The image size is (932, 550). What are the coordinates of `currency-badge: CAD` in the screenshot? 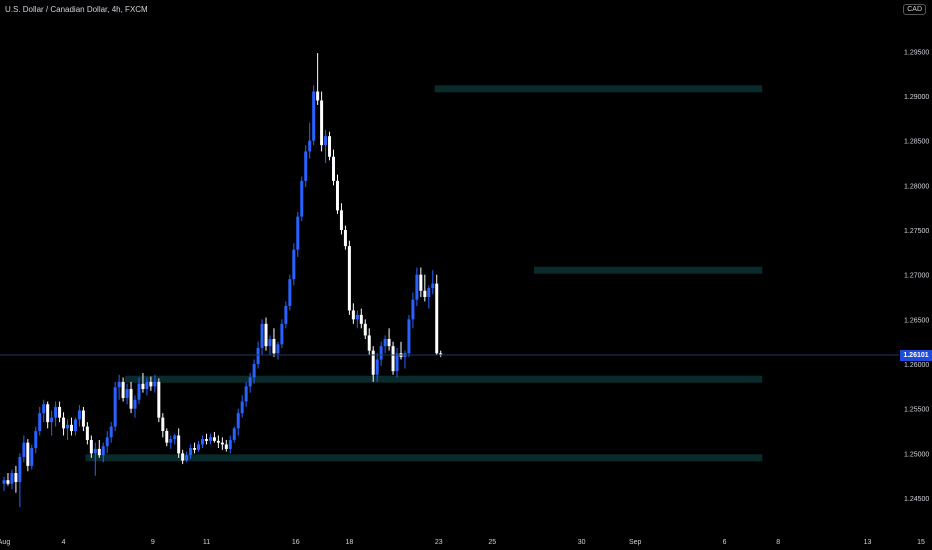 It's located at (914, 9).